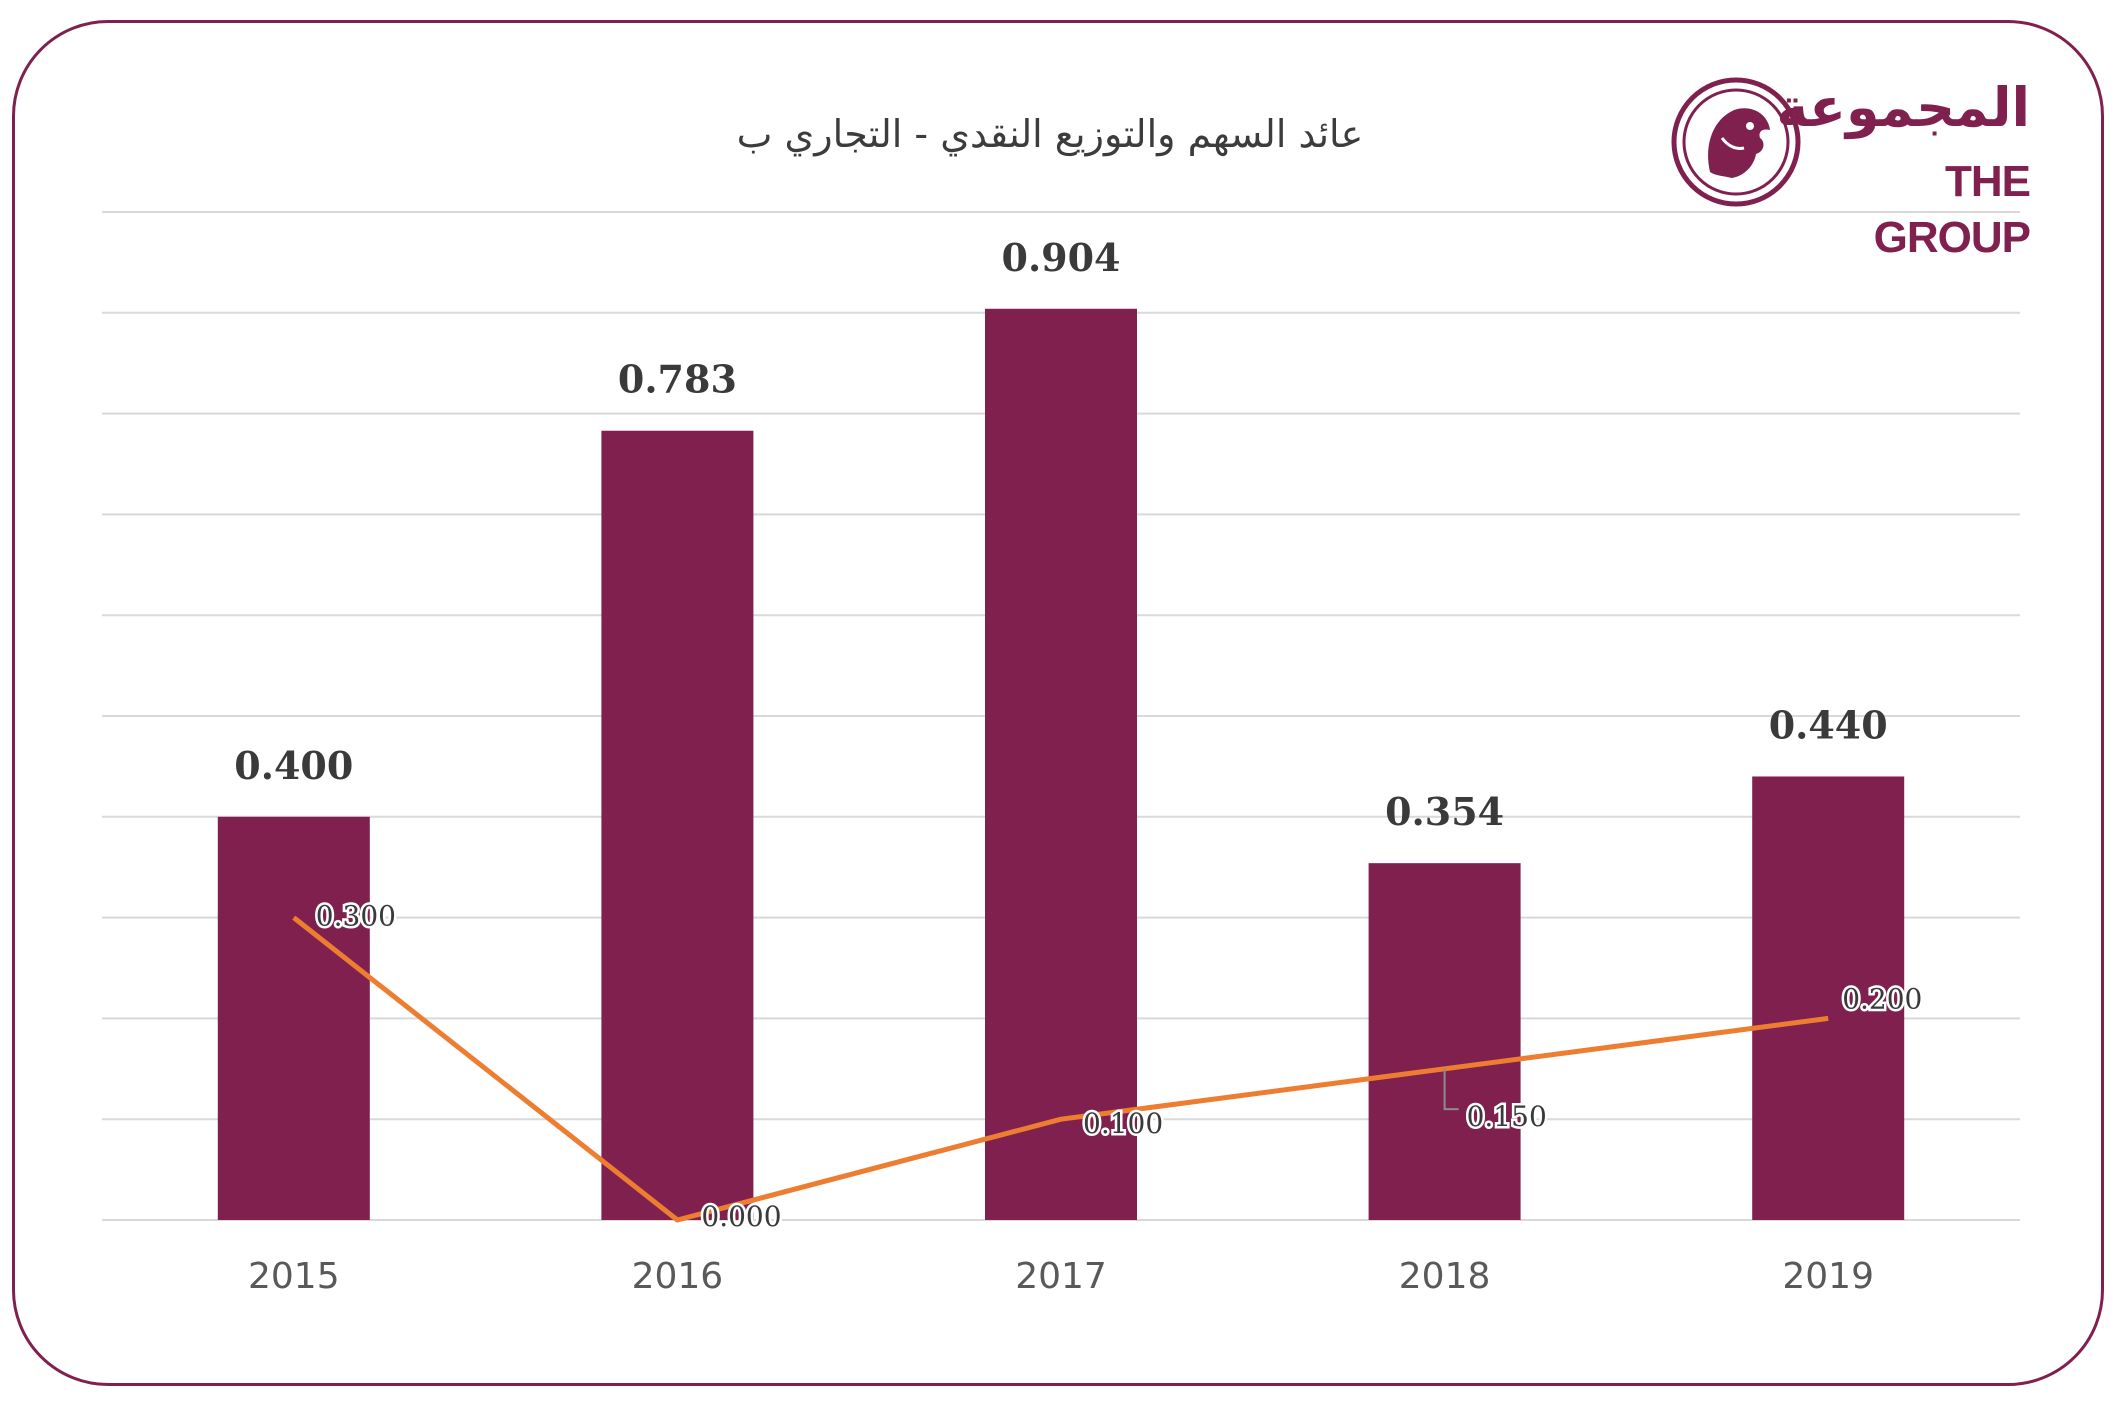  I want to click on x-tick-label: 2015, so click(294, 1276).